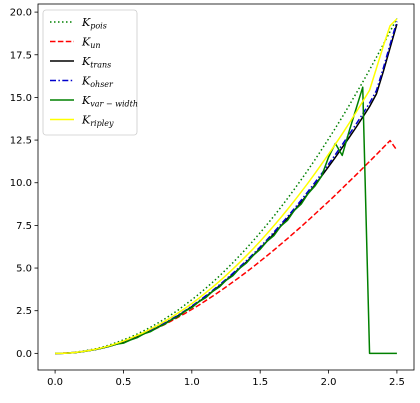 This screenshot has width=420, height=403. I want to click on y-tick-label: 2.5, so click(24, 311).